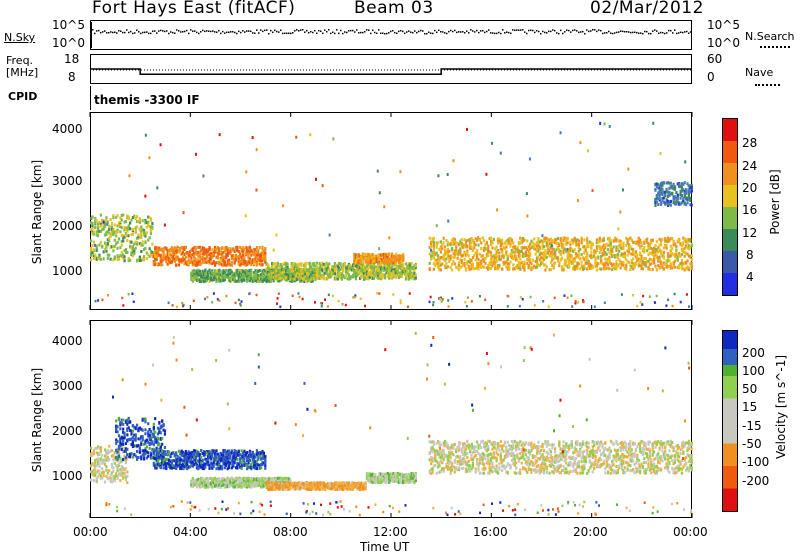 The image size is (800, 554). I want to click on velocity-cell, so click(99, 454).